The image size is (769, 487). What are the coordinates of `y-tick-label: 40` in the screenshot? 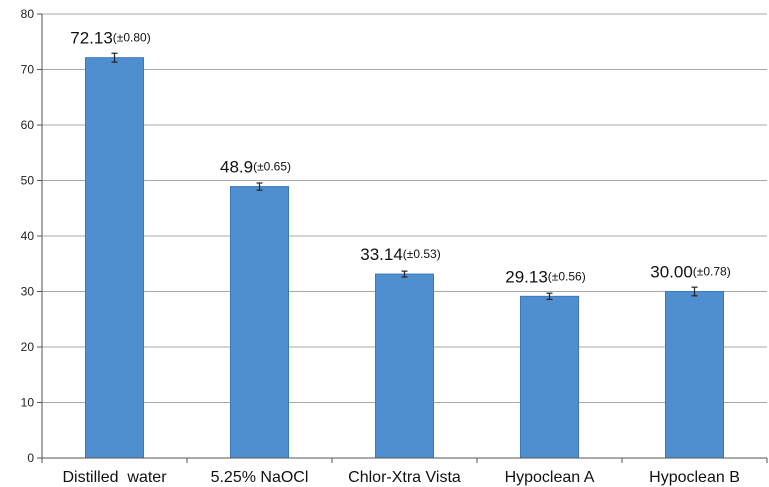 It's located at (28, 236).